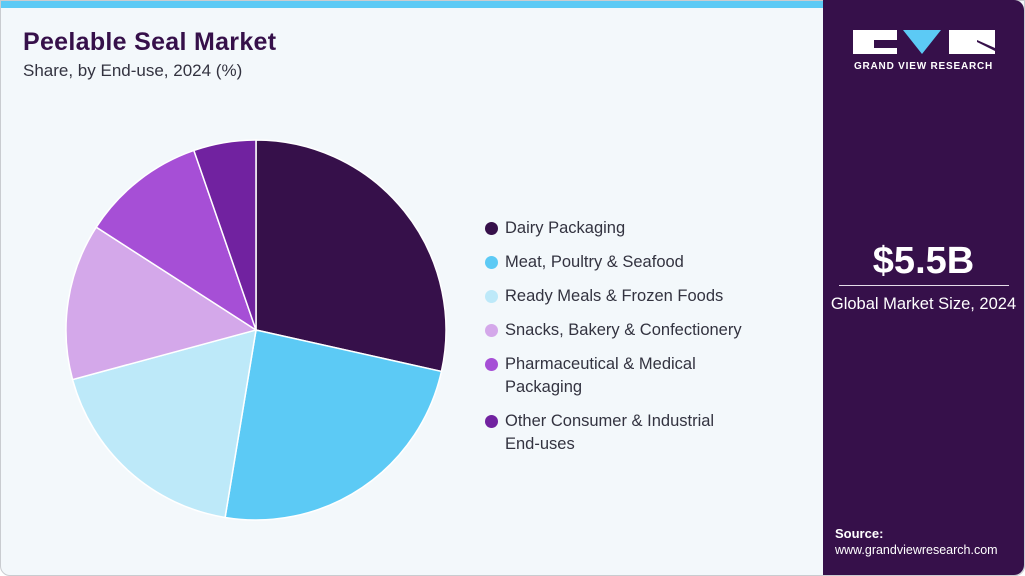  I want to click on legend-label: Ready Meals & Frozen Foods, so click(614, 296).